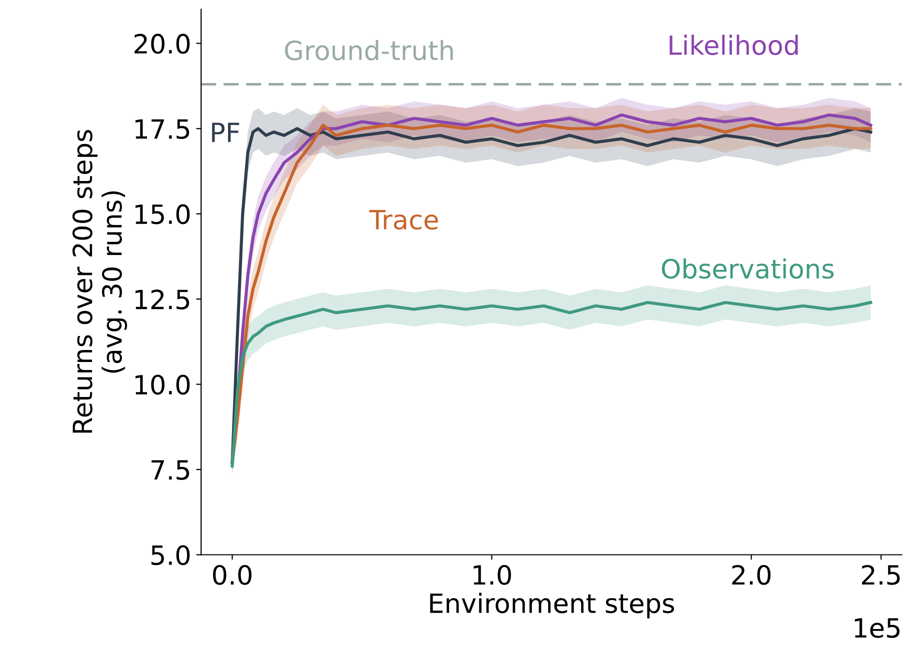 The image size is (910, 662). What do you see at coordinates (232, 574) in the screenshot?
I see `x-tick-label: 0.0` at bounding box center [232, 574].